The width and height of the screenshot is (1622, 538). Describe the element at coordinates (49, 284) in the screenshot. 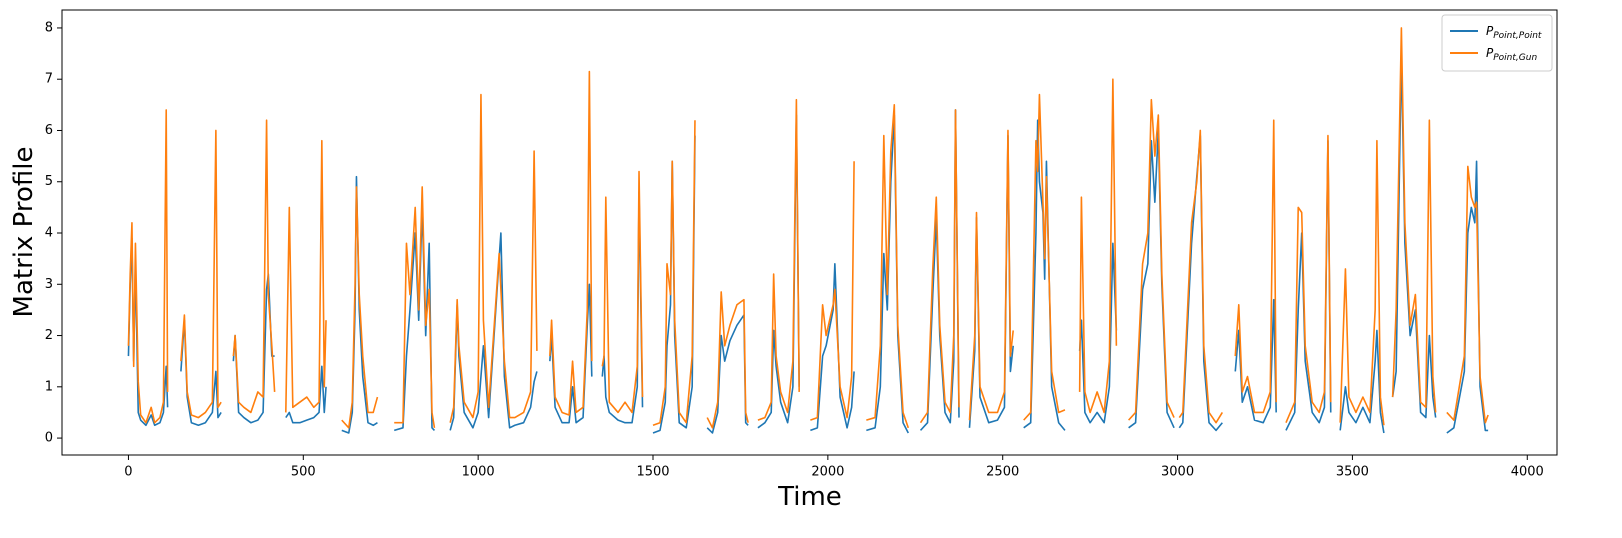

I see `y-tick-label: 3` at that location.